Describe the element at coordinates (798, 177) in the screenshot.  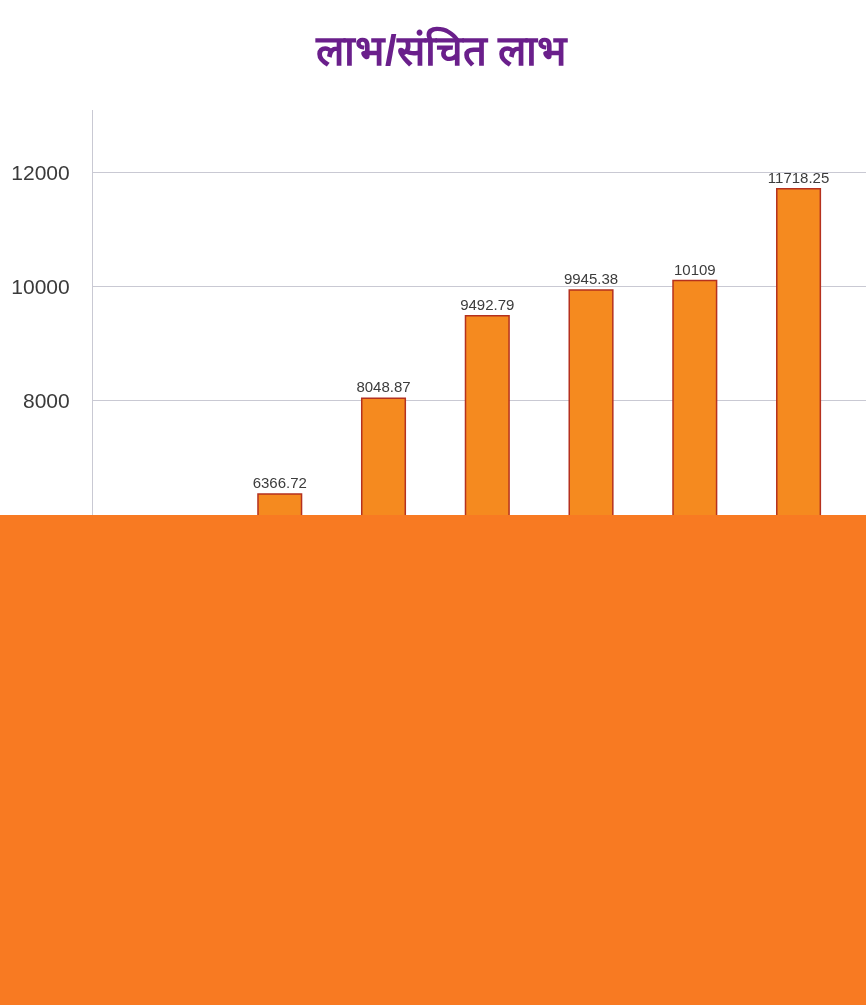
I see `data-label: 11718.25` at that location.